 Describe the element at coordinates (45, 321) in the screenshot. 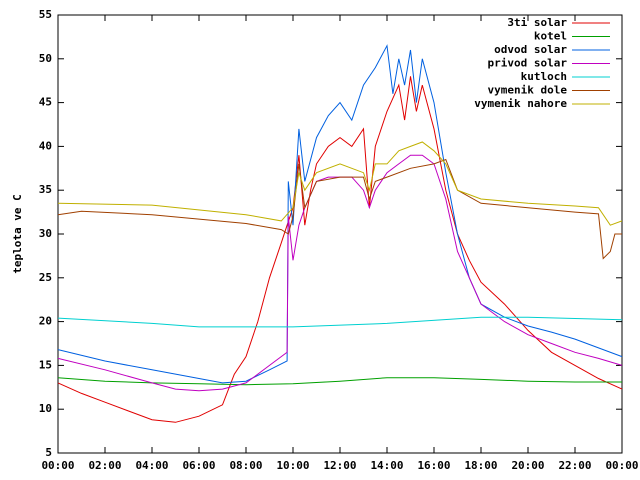

I see `y-tick-label: 20` at that location.